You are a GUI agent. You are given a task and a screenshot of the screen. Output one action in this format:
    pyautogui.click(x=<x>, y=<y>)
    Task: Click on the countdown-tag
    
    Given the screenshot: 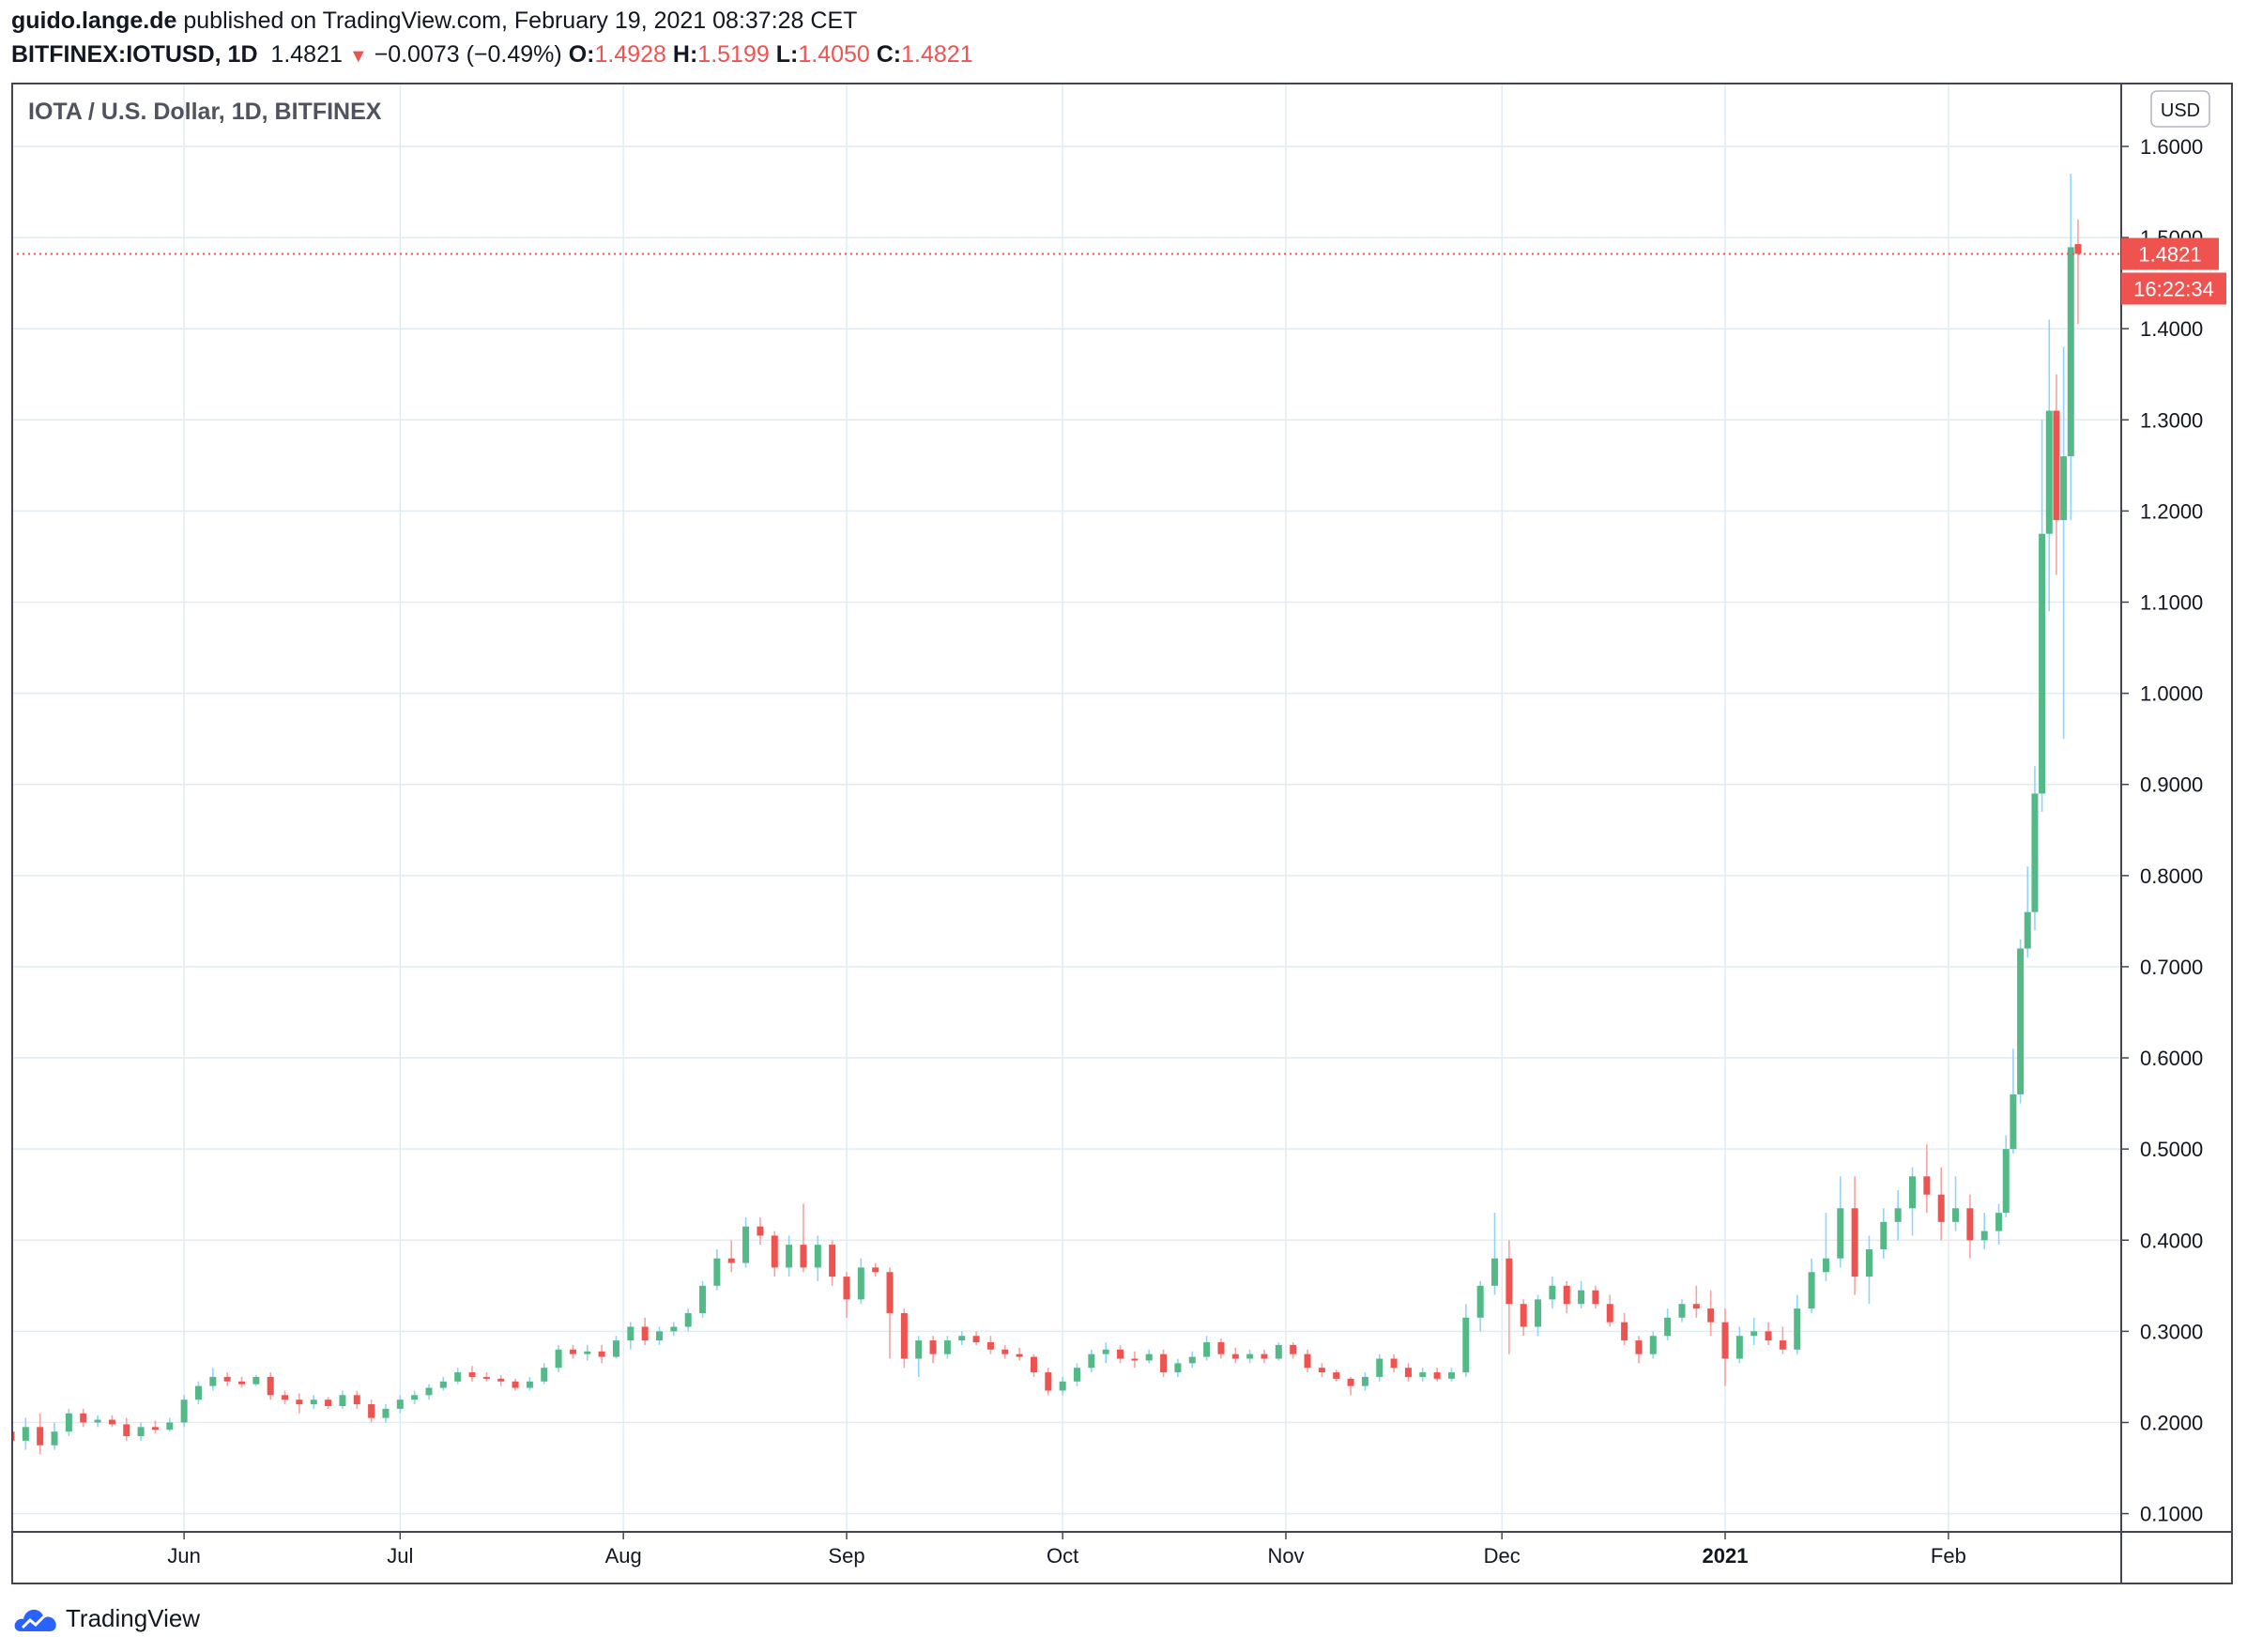 What is the action you would take?
    pyautogui.click(x=2173, y=288)
    